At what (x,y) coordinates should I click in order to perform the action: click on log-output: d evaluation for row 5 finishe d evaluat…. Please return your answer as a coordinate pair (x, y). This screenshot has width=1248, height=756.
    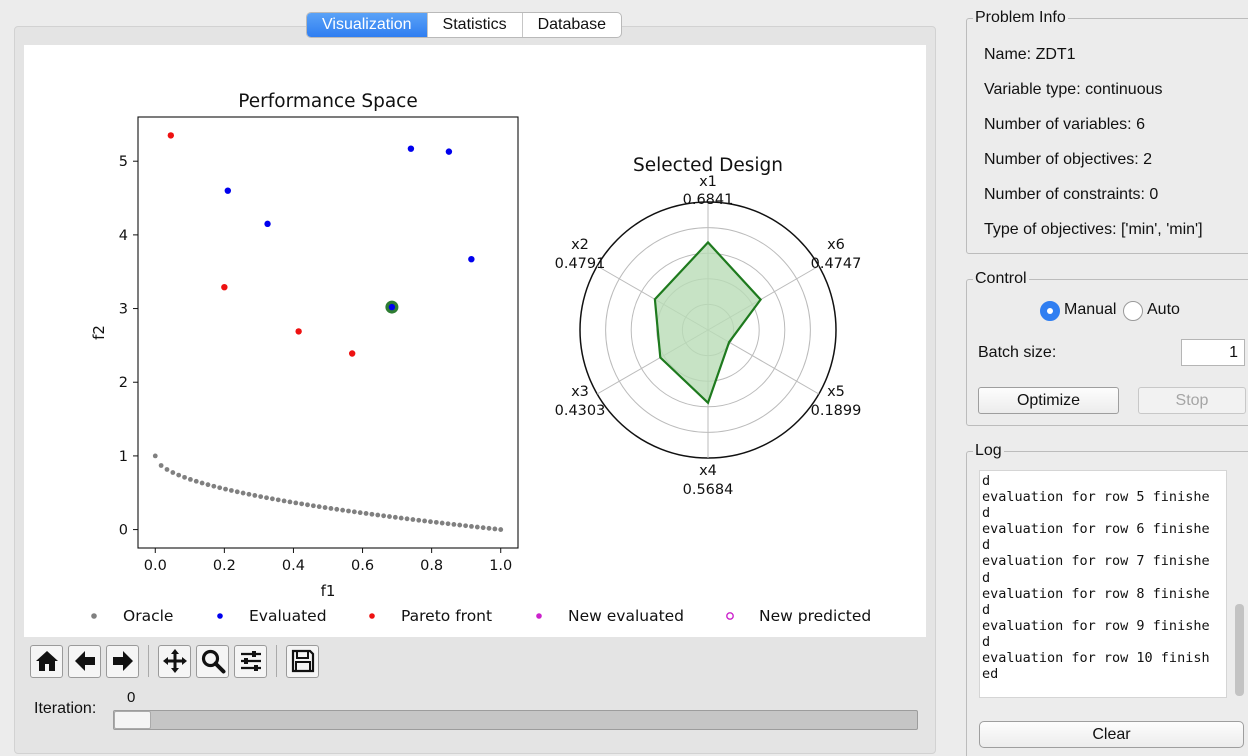
    Looking at the image, I should click on (1103, 584).